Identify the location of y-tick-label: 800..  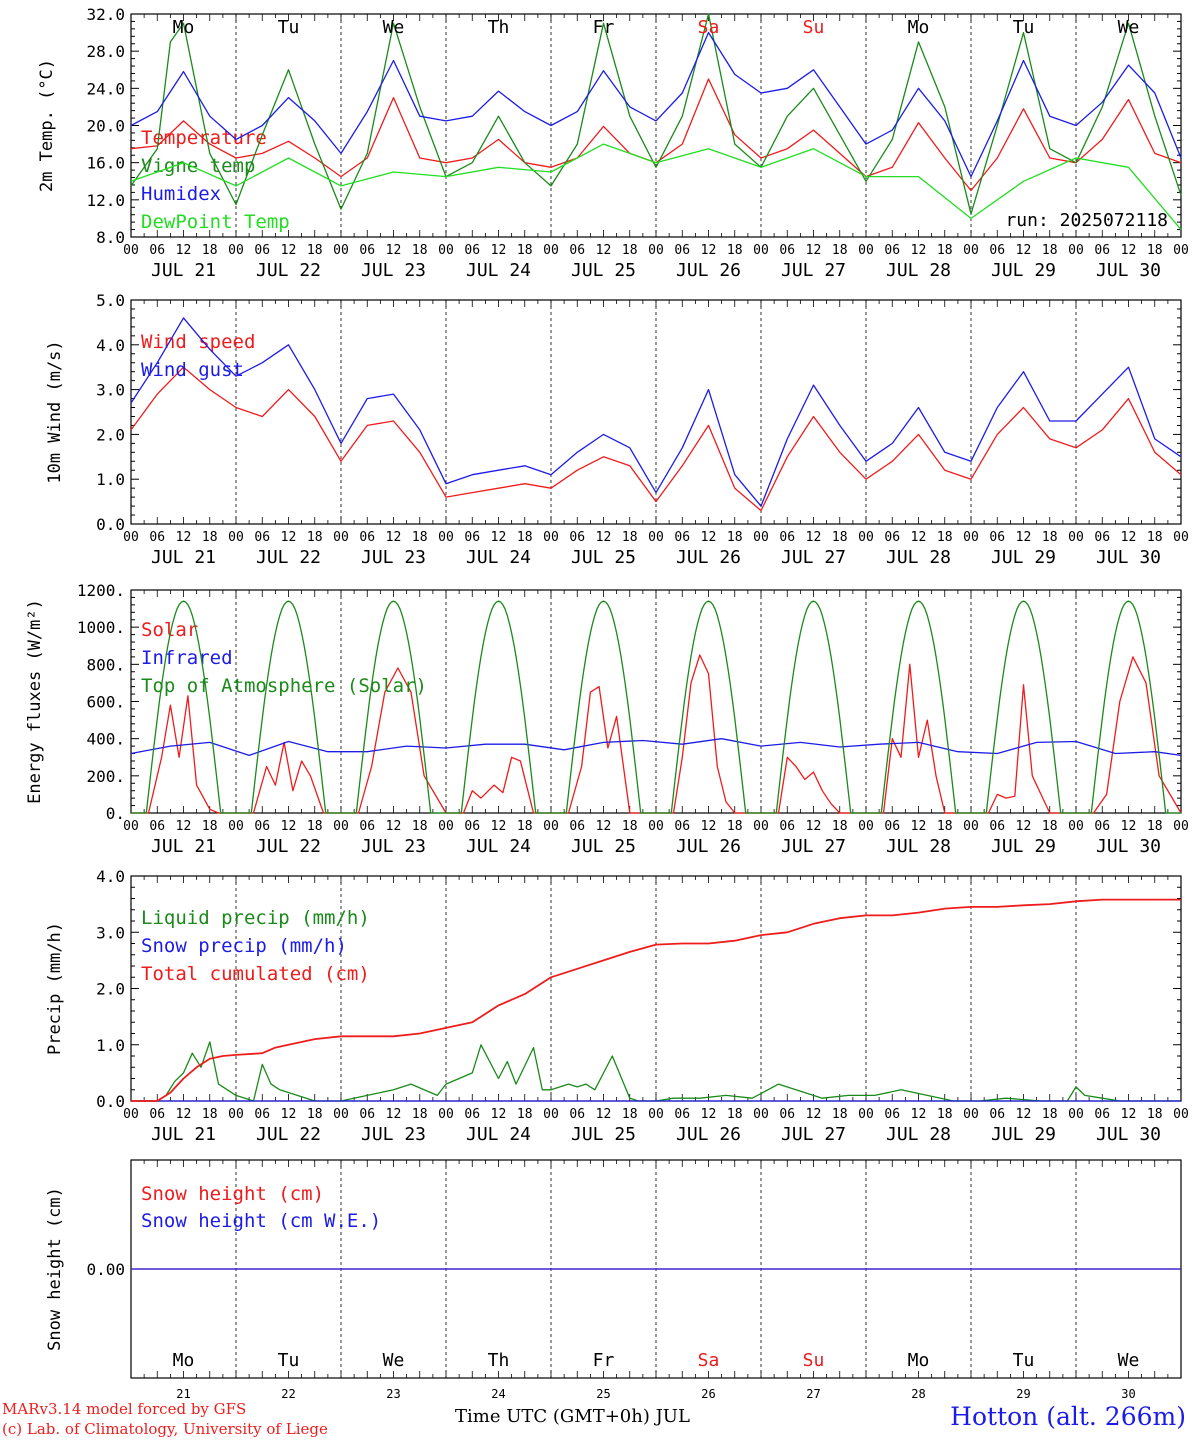
(105, 664).